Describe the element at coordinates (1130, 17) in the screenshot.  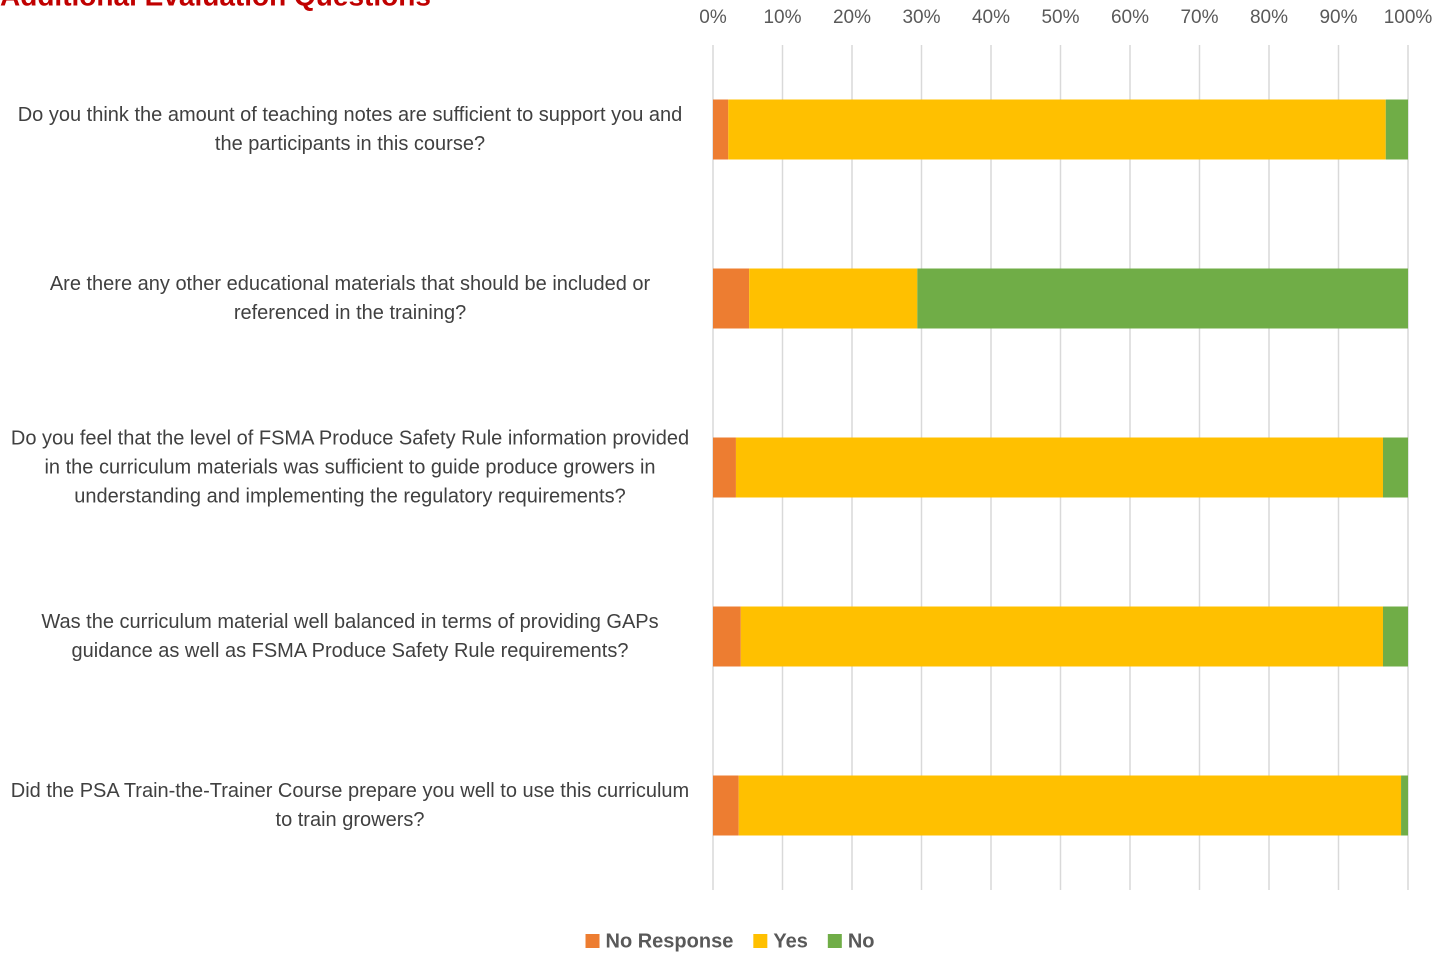
I see `x-tick-label: 60%` at that location.